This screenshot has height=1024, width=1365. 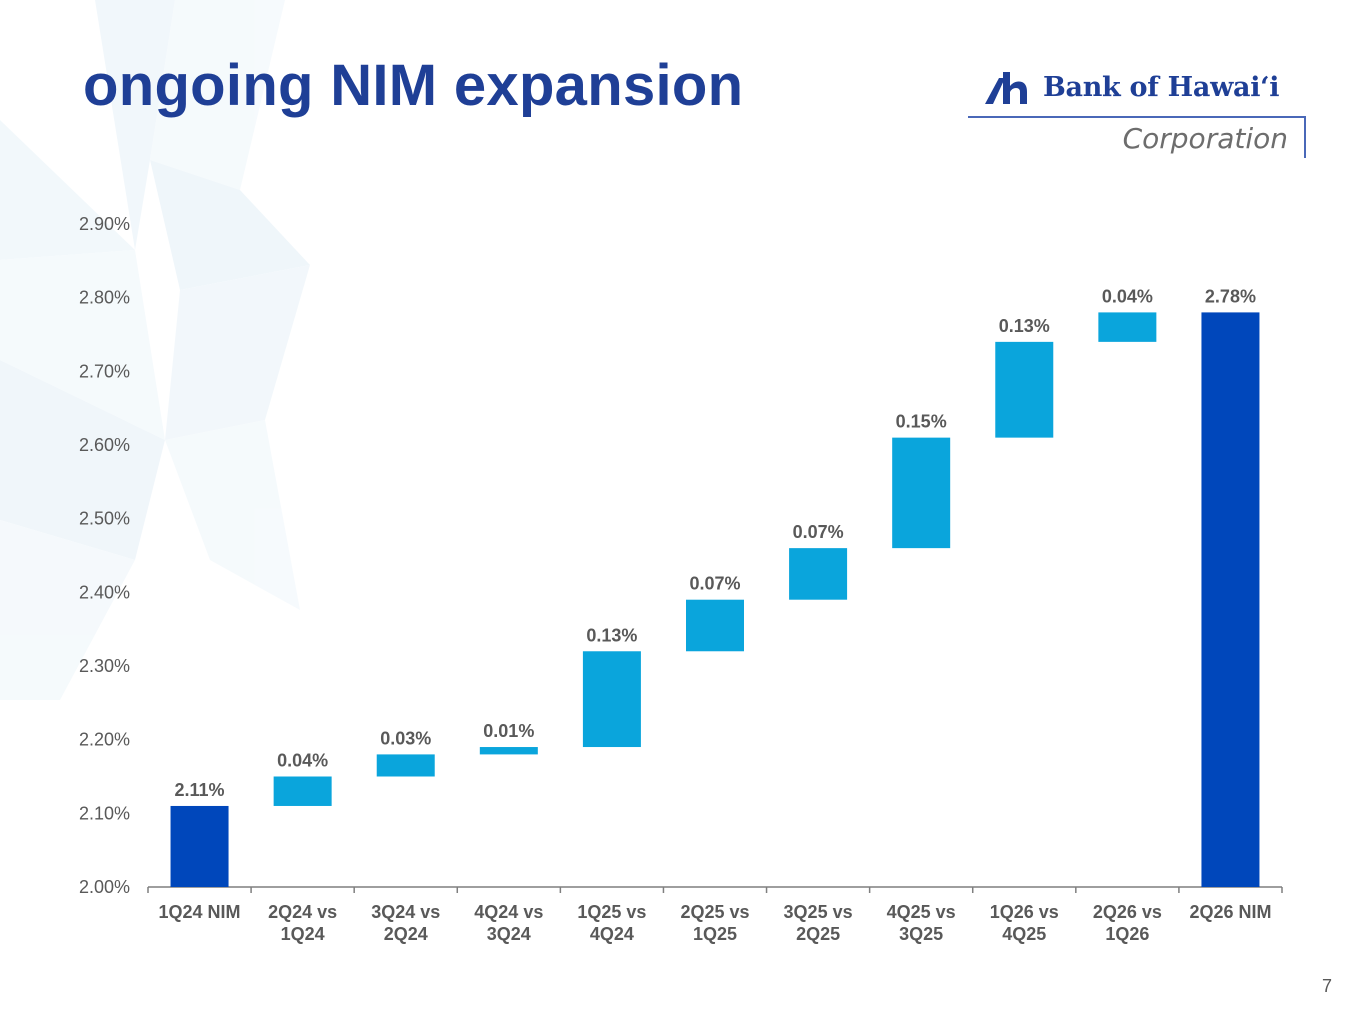 I want to click on x-tick-label: 3Q24, so click(x=509, y=934).